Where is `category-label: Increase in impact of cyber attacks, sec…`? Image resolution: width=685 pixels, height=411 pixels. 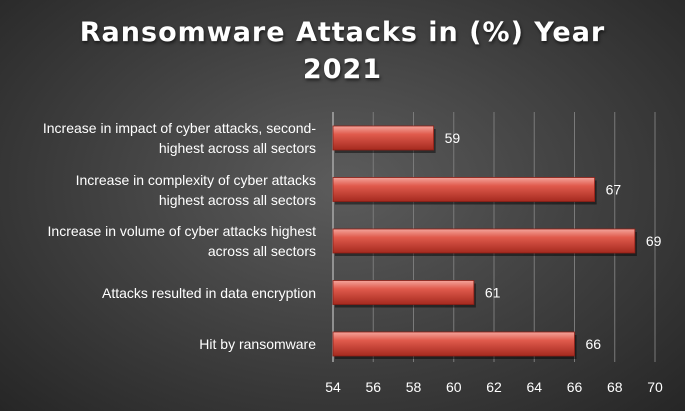 category-label: Increase in impact of cyber attacks, sec… is located at coordinates (158, 138).